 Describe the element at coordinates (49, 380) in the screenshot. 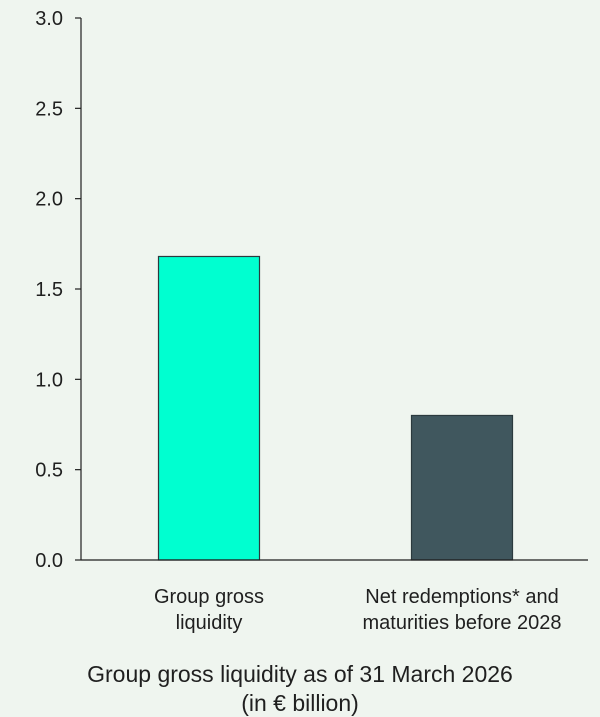

I see `y-tick-label: 1.0` at that location.